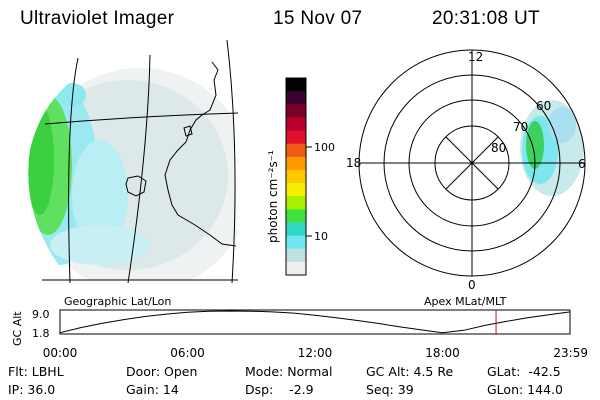 This screenshot has width=600, height=400. Describe the element at coordinates (543, 106) in the screenshot. I see `lat-label-60: 60` at that location.